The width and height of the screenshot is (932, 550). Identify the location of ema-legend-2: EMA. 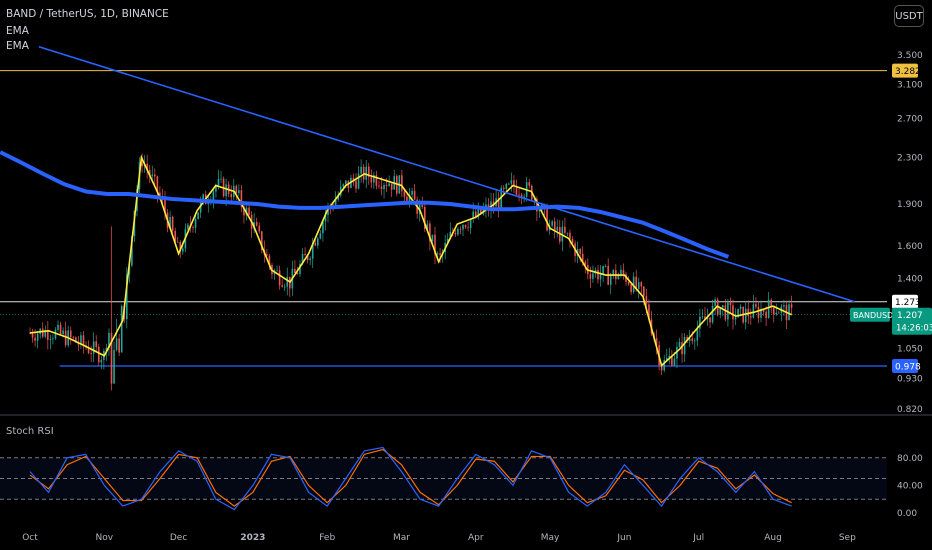
(17, 46).